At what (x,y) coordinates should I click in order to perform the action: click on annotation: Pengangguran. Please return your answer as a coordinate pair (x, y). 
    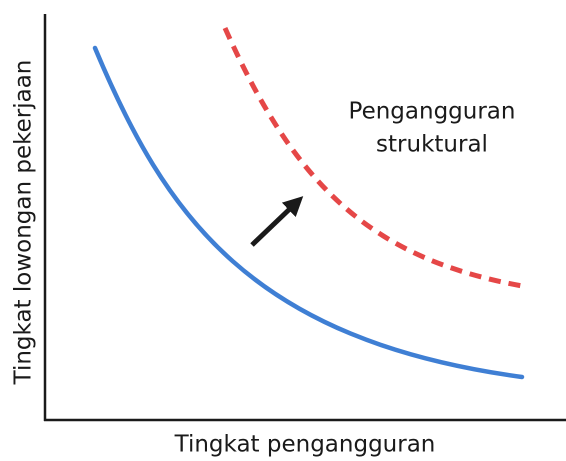
    Looking at the image, I should click on (432, 112).